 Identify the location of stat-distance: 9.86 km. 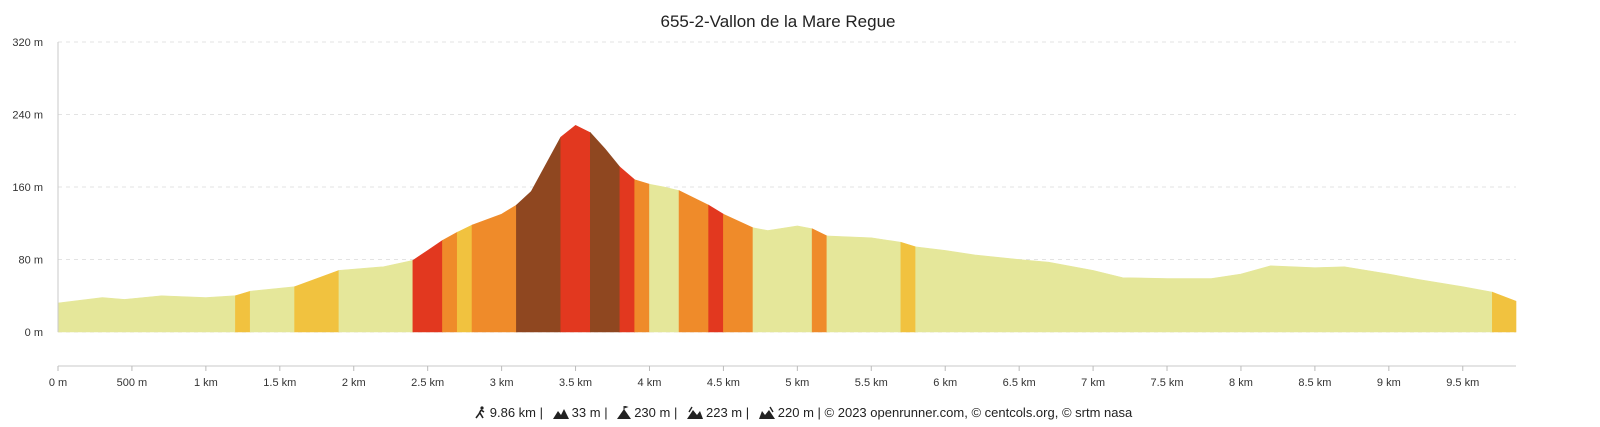
(513, 412).